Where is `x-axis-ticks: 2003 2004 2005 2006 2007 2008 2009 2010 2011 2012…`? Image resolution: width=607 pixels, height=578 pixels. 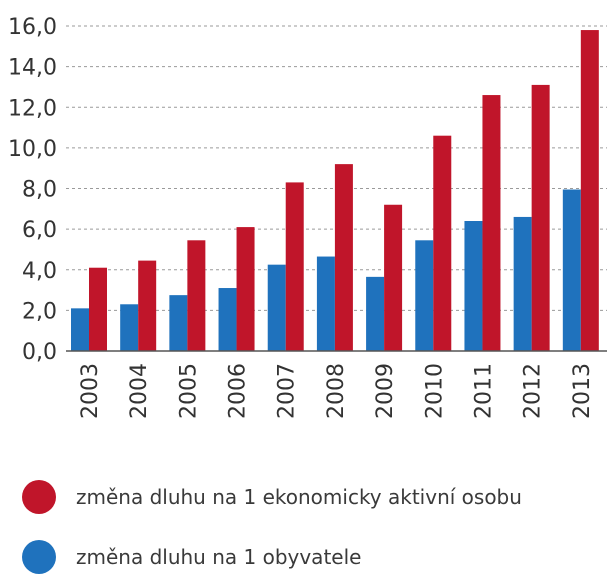 x-axis-ticks: 2003 2004 2005 2006 2007 2008 2009 2010 2011 2012… is located at coordinates (336, 391).